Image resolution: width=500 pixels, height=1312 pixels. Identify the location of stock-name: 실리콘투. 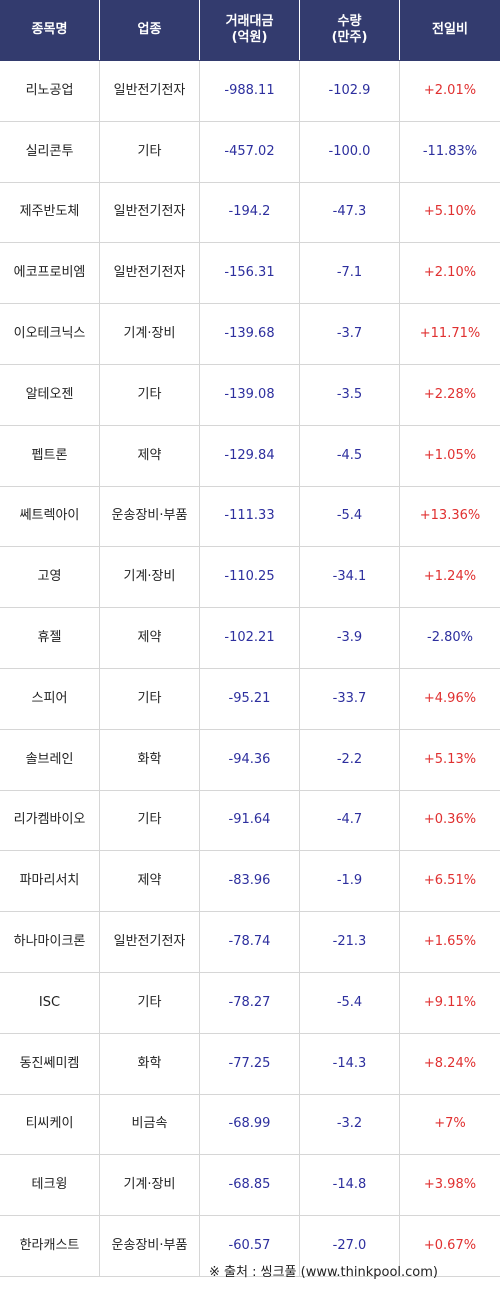
(50, 151).